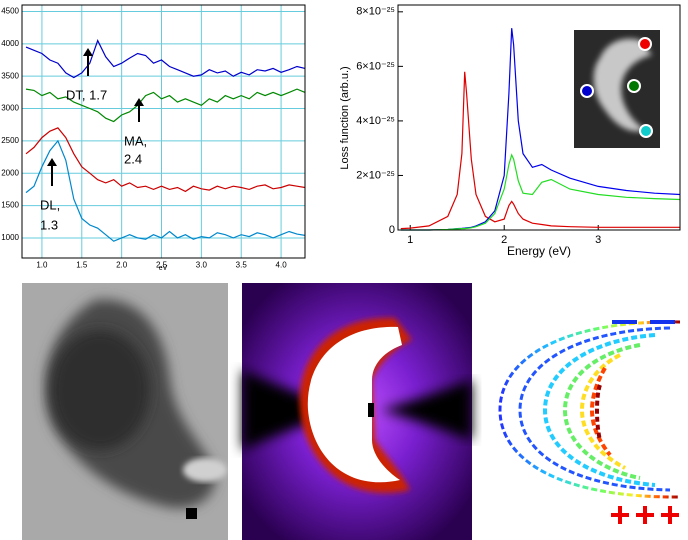  I want to click on y-tick-label: 1000, so click(10, 237).